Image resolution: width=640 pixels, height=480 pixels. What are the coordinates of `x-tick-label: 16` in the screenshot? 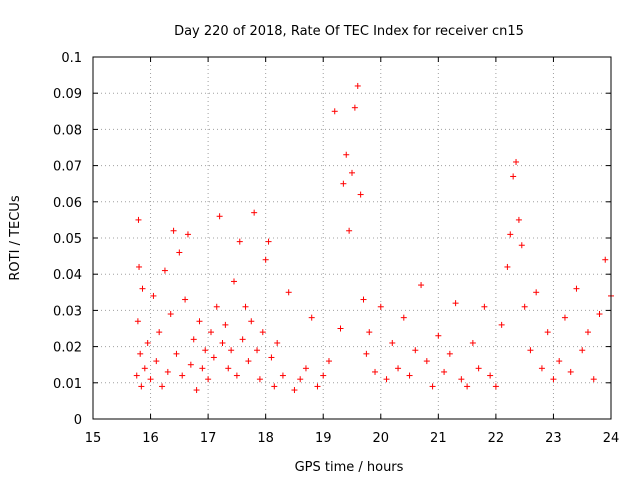 It's located at (150, 438).